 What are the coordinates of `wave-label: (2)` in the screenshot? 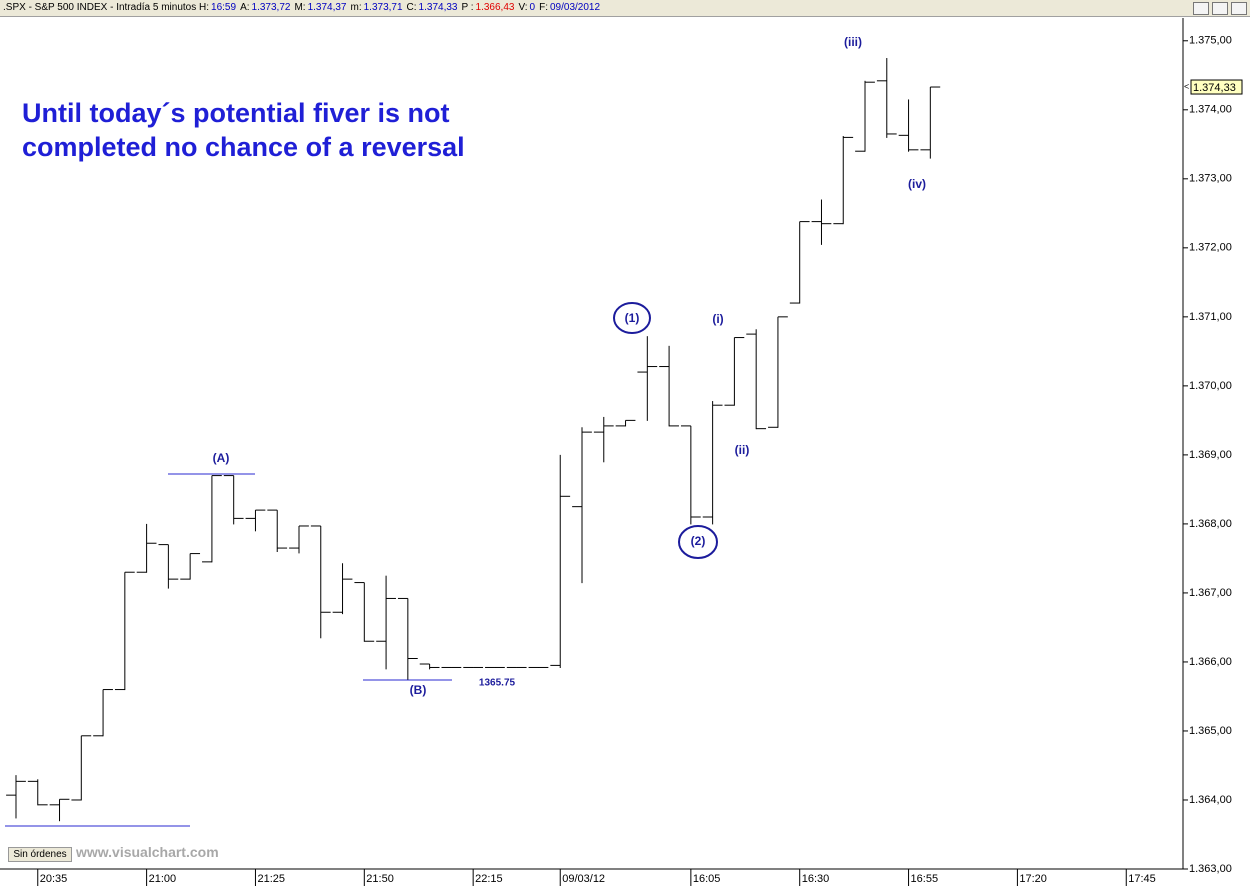 It's located at (698, 541).